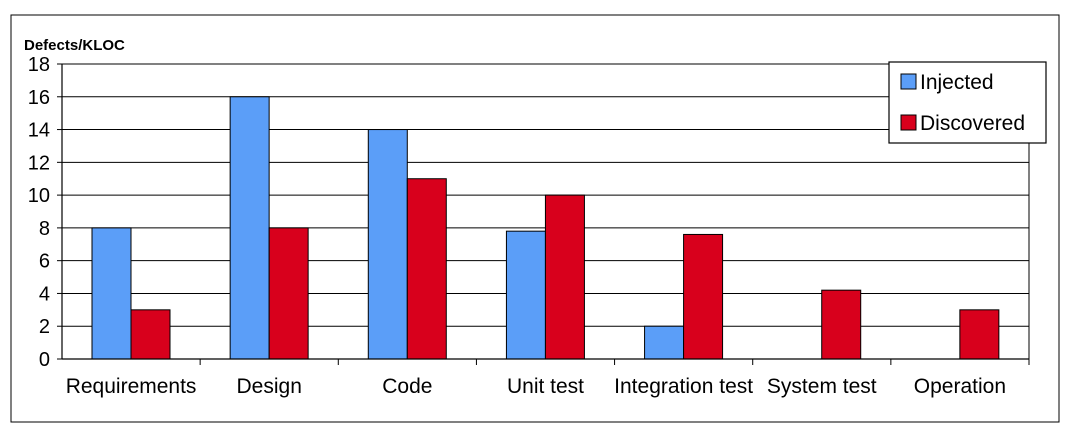  Describe the element at coordinates (44, 229) in the screenshot. I see `y-tick-label-8: 8` at that location.